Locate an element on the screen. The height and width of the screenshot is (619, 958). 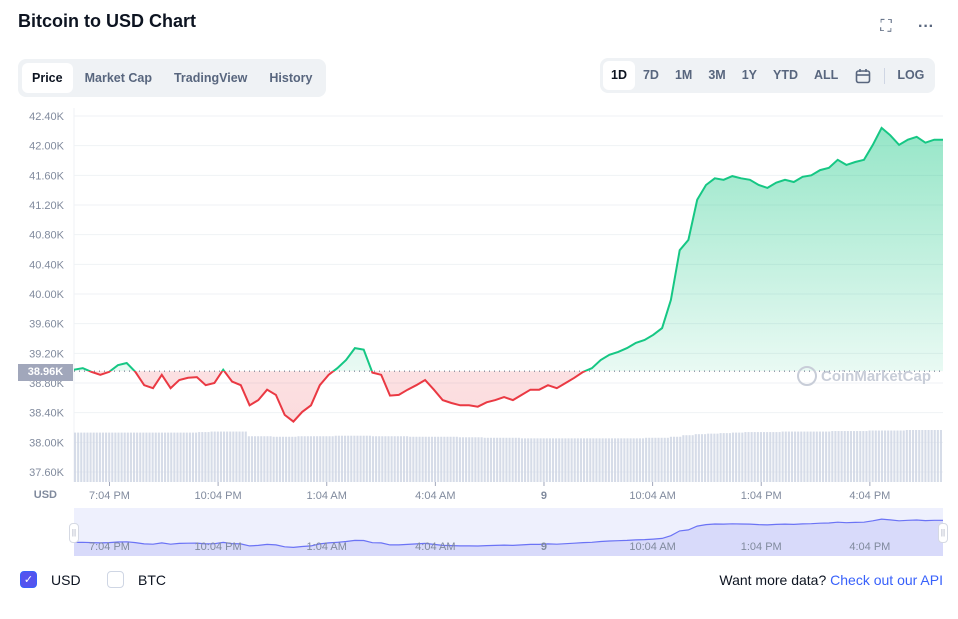
coinmarketcap-logo-icon is located at coordinates (807, 376).